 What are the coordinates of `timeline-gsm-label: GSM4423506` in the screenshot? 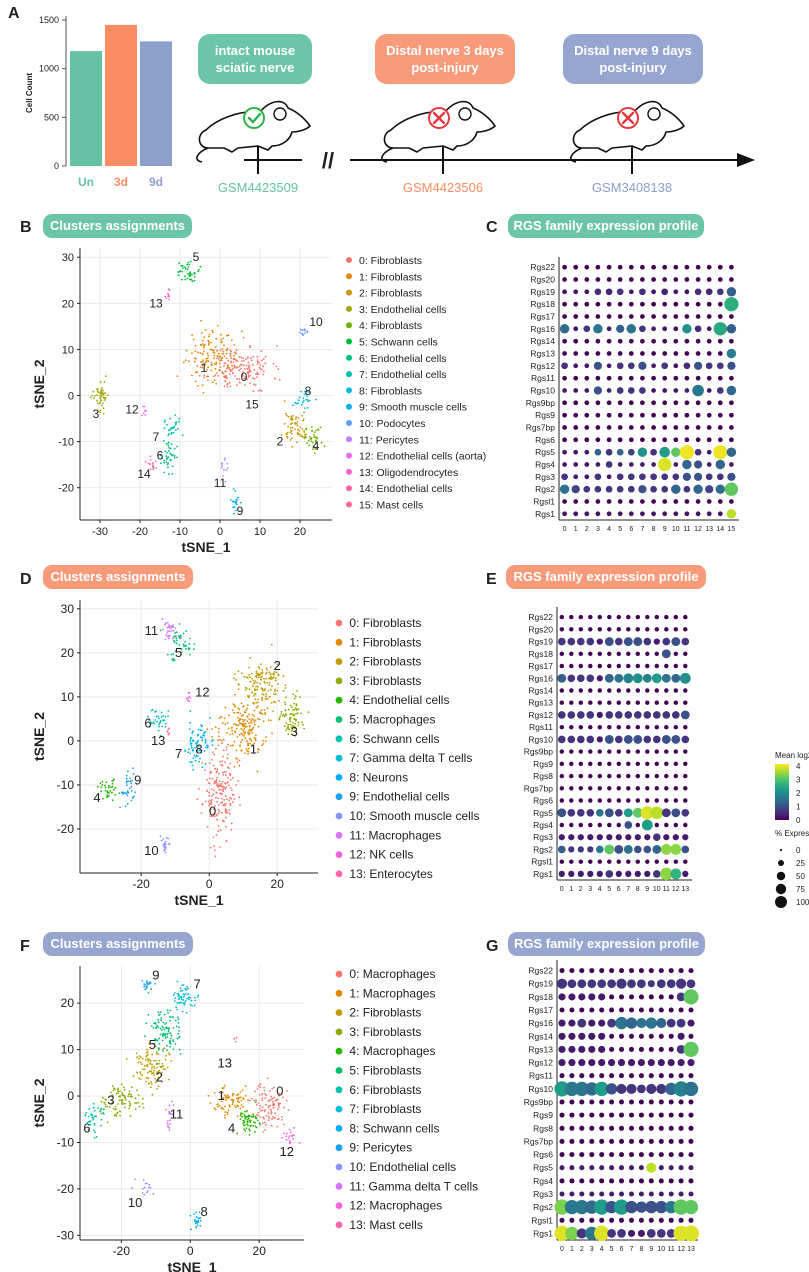 It's located at (443, 187).